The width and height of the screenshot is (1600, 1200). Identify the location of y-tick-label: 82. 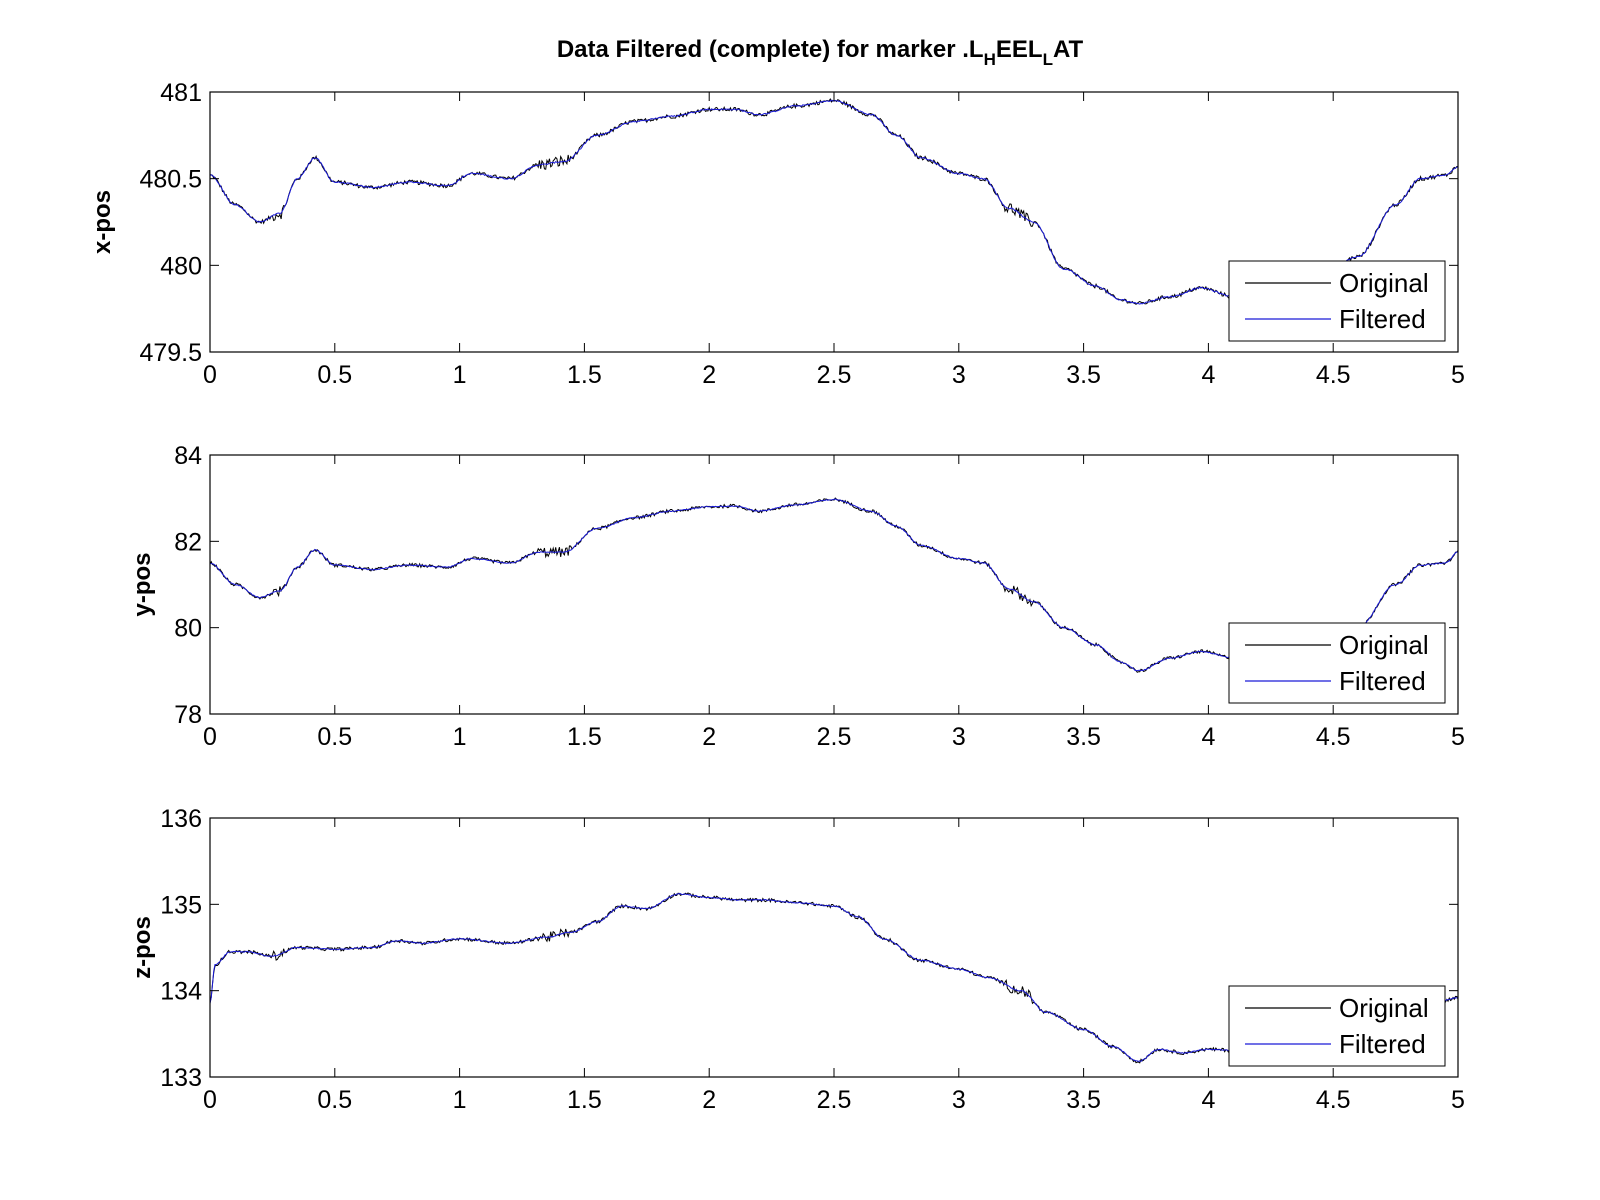
(188, 542).